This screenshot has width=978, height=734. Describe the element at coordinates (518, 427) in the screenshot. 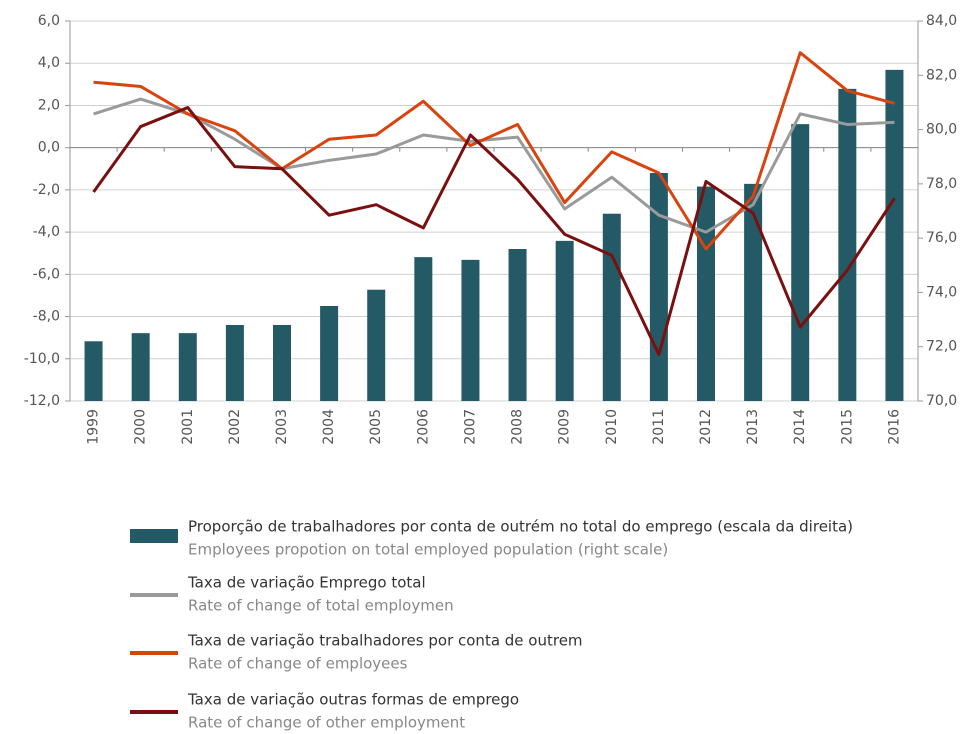

I see `x-tick-label: 2008` at that location.